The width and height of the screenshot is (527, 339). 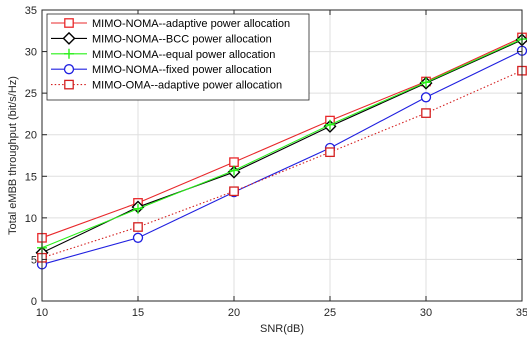 I want to click on legend-diamond-marker, so click(x=69, y=38).